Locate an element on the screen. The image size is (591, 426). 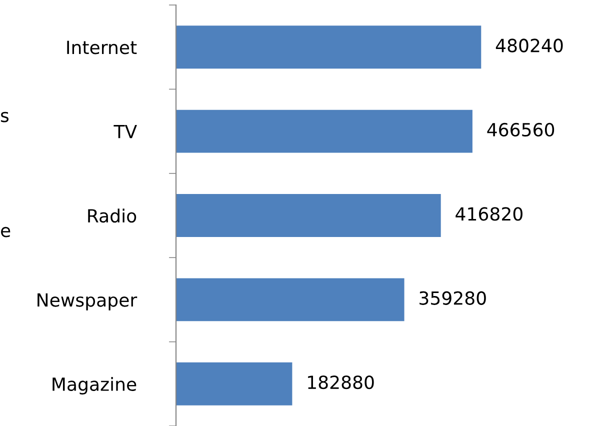
y-tick-label: Internet is located at coordinates (102, 47).